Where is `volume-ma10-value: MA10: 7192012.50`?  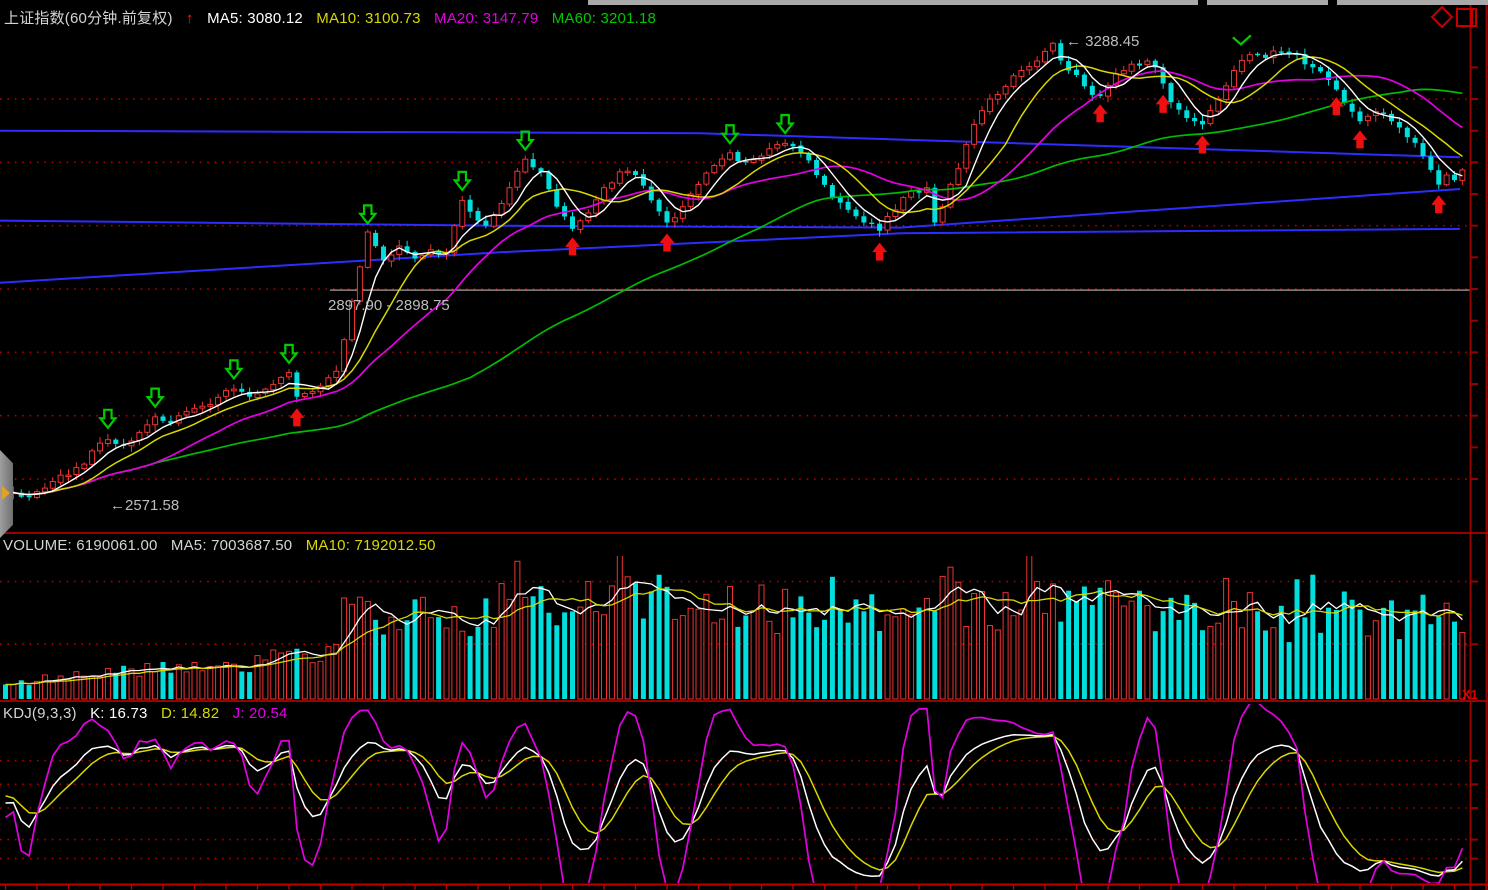
volume-ma10-value: MA10: 7192012.50 is located at coordinates (370, 545).